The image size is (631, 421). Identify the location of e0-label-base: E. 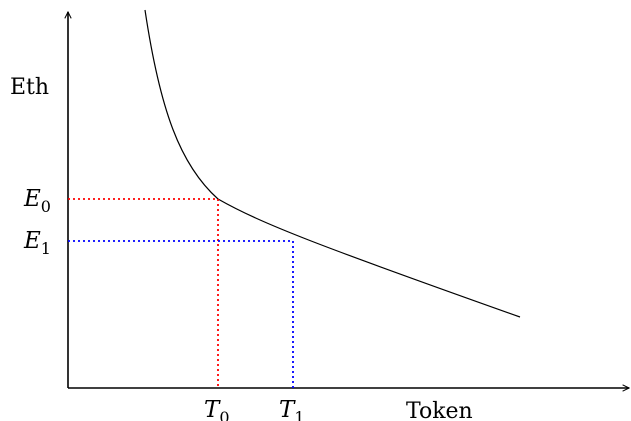
(32, 199).